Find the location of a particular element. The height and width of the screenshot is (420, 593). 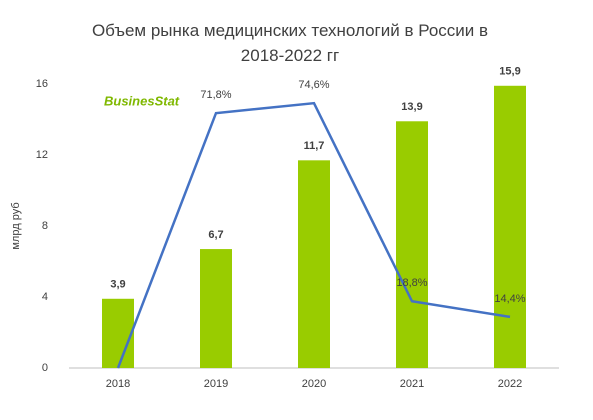

x-tick-label: 2020 is located at coordinates (314, 384).